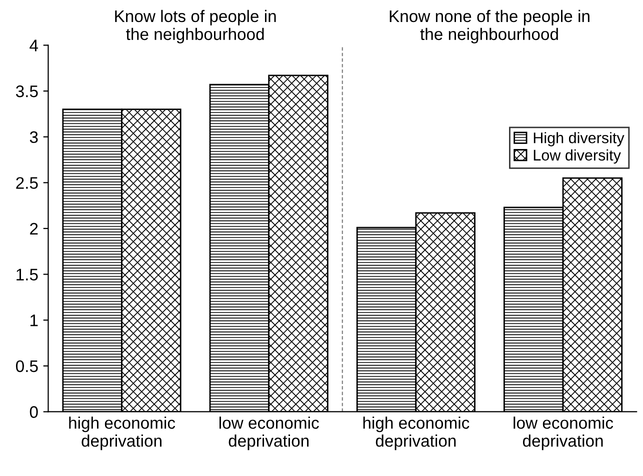 The image size is (643, 476). What do you see at coordinates (579, 139) in the screenshot?
I see `legend-label: High diversity` at bounding box center [579, 139].